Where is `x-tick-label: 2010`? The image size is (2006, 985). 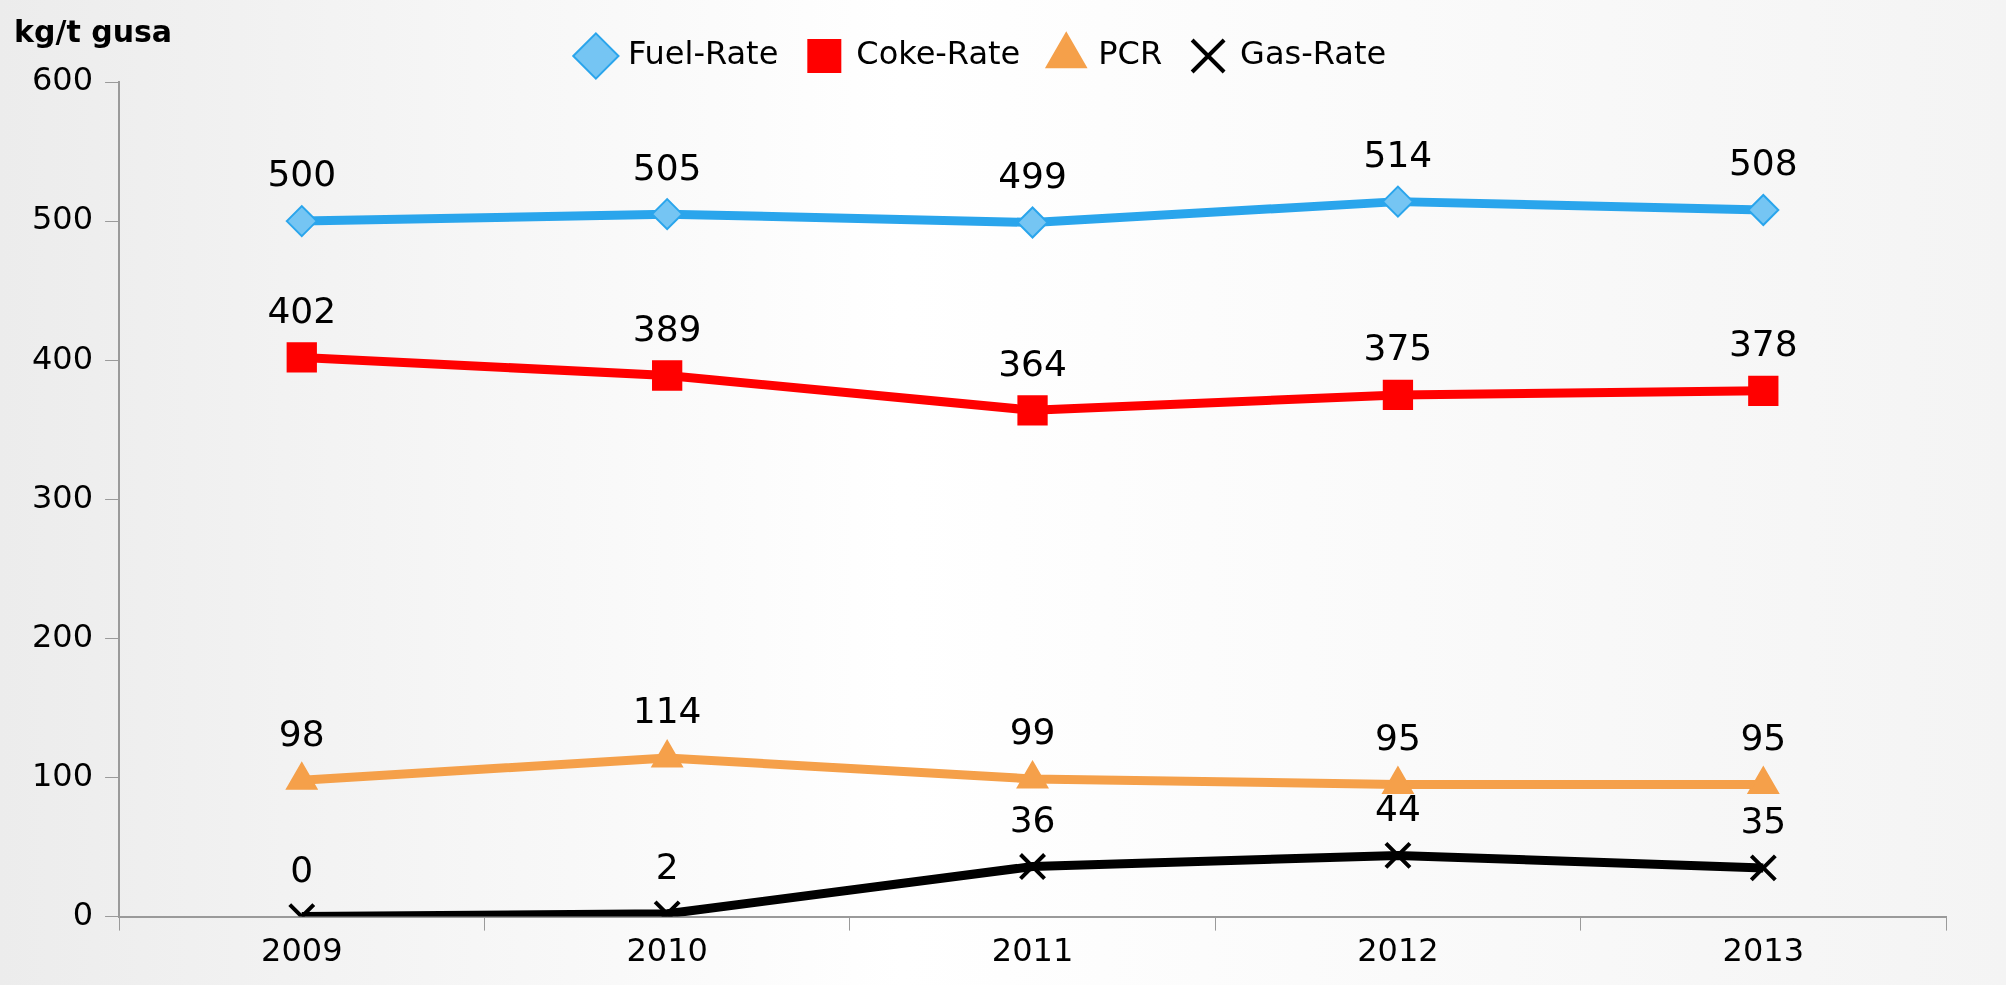 x-tick-label: 2010 is located at coordinates (667, 950).